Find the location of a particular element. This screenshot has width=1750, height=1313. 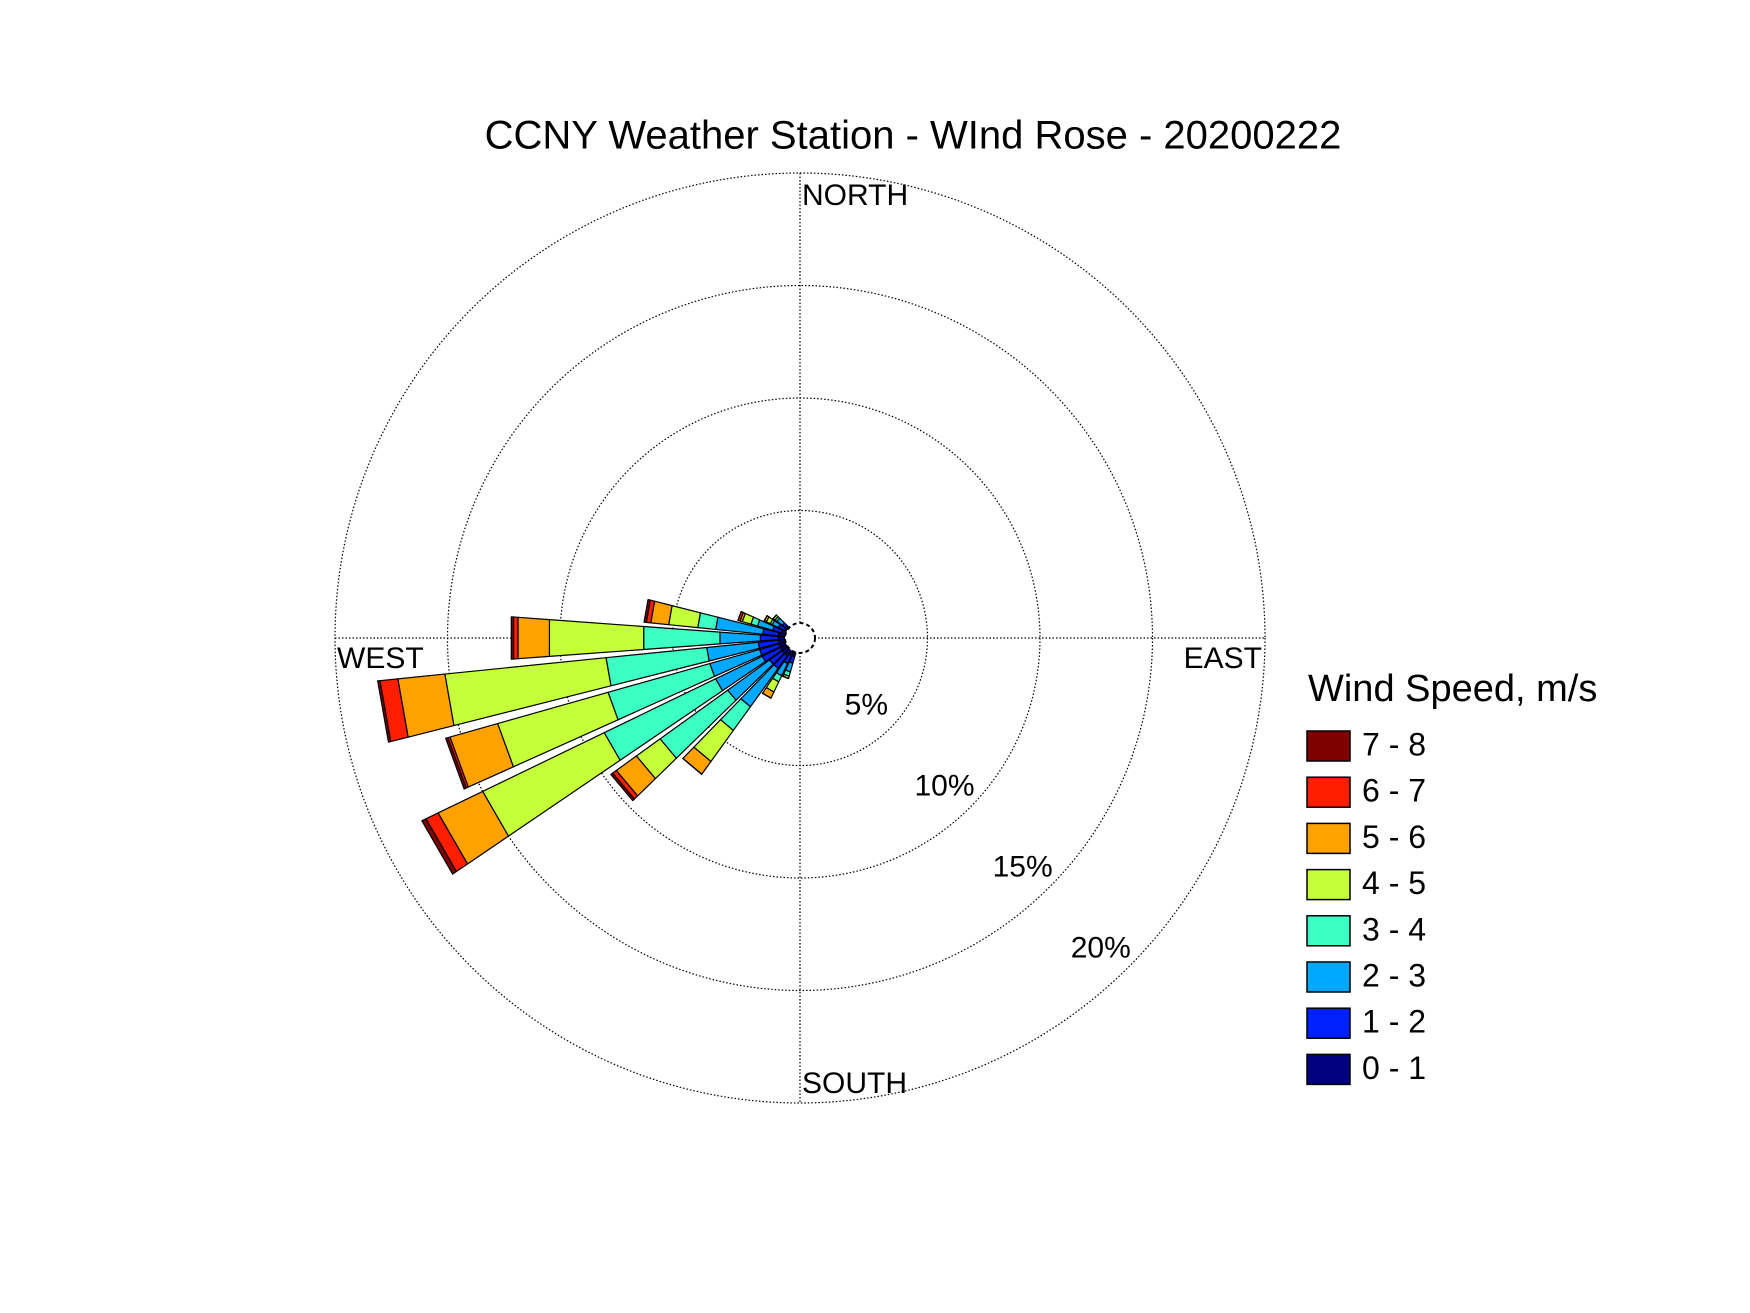

legend-label: 2 - 3 is located at coordinates (1394, 975).